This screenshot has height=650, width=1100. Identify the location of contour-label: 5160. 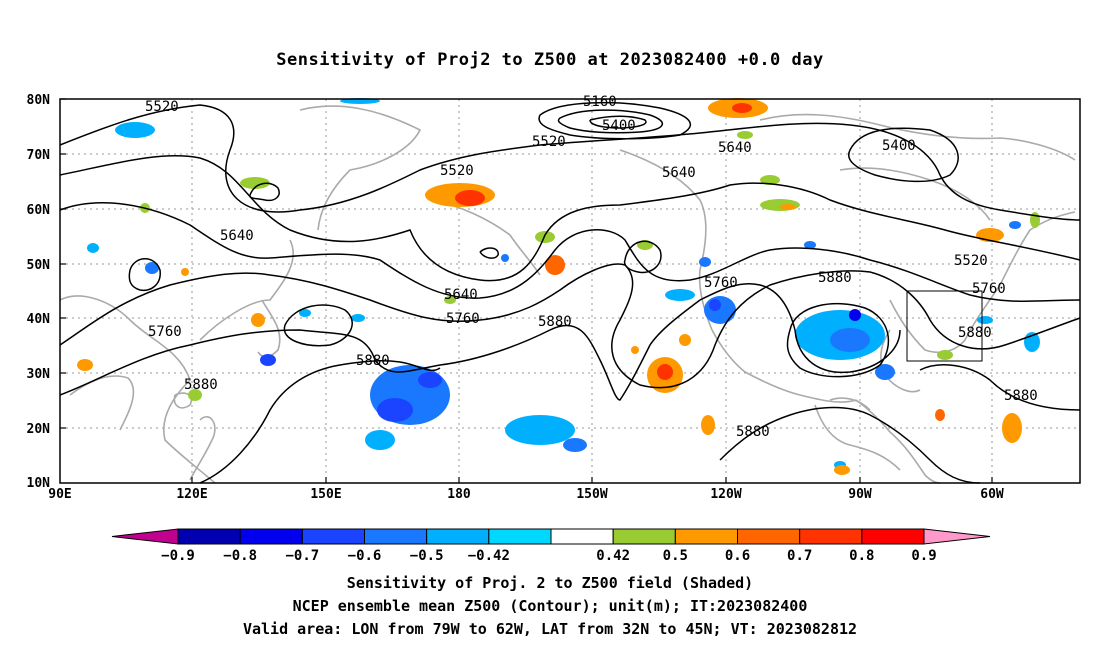
(600, 102).